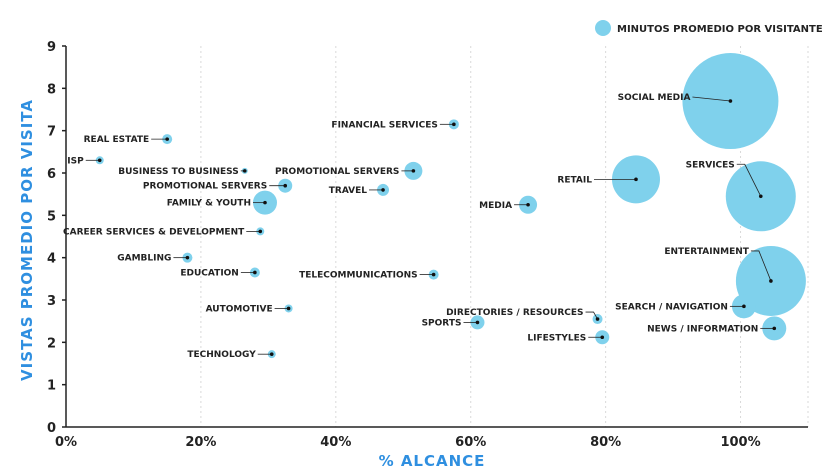 This screenshot has width=832, height=472. Describe the element at coordinates (358, 276) in the screenshot. I see `point-label-14: TELECOMMUNICATIONS` at that location.